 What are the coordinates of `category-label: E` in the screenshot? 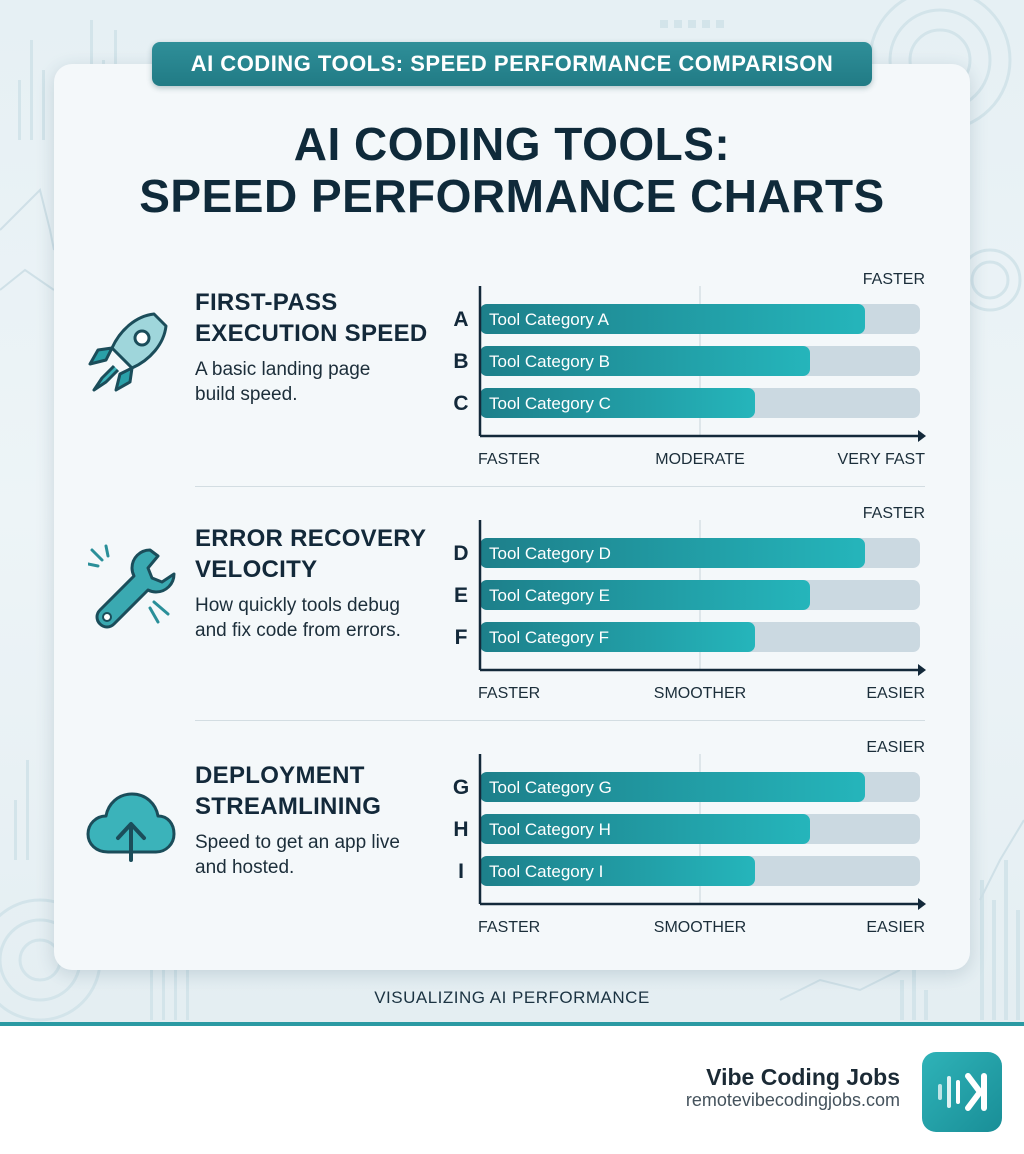 It's located at (461, 595).